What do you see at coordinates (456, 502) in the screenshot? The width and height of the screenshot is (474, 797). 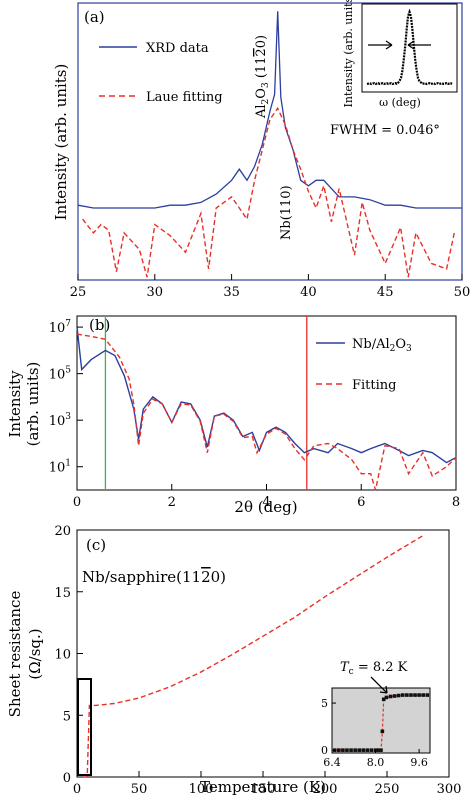 I see `x-tick-label: 8` at bounding box center [456, 502].